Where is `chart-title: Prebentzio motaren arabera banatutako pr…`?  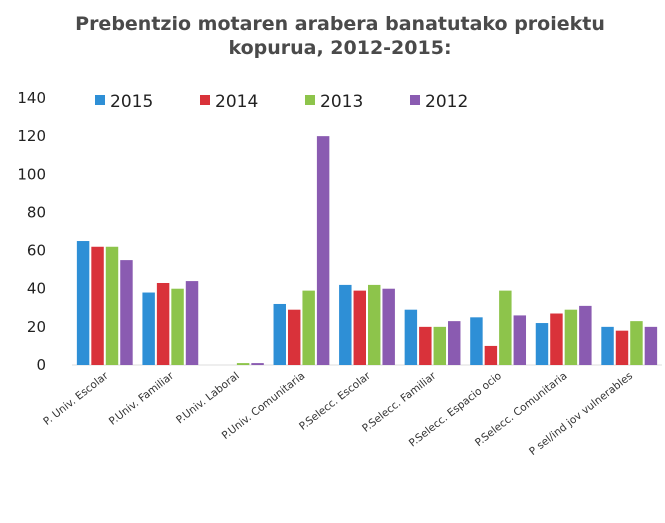 chart-title: Prebentzio motaren arabera banatutako pr… is located at coordinates (340, 36).